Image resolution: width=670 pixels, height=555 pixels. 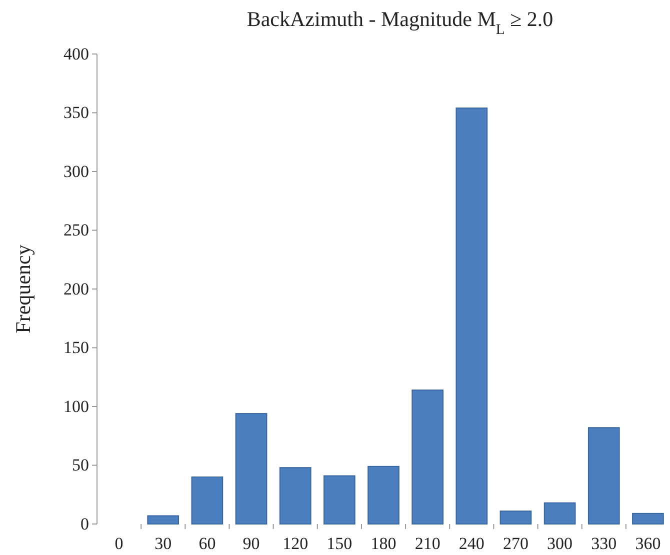 What do you see at coordinates (251, 543) in the screenshot?
I see `x-tick-label: 90` at bounding box center [251, 543].